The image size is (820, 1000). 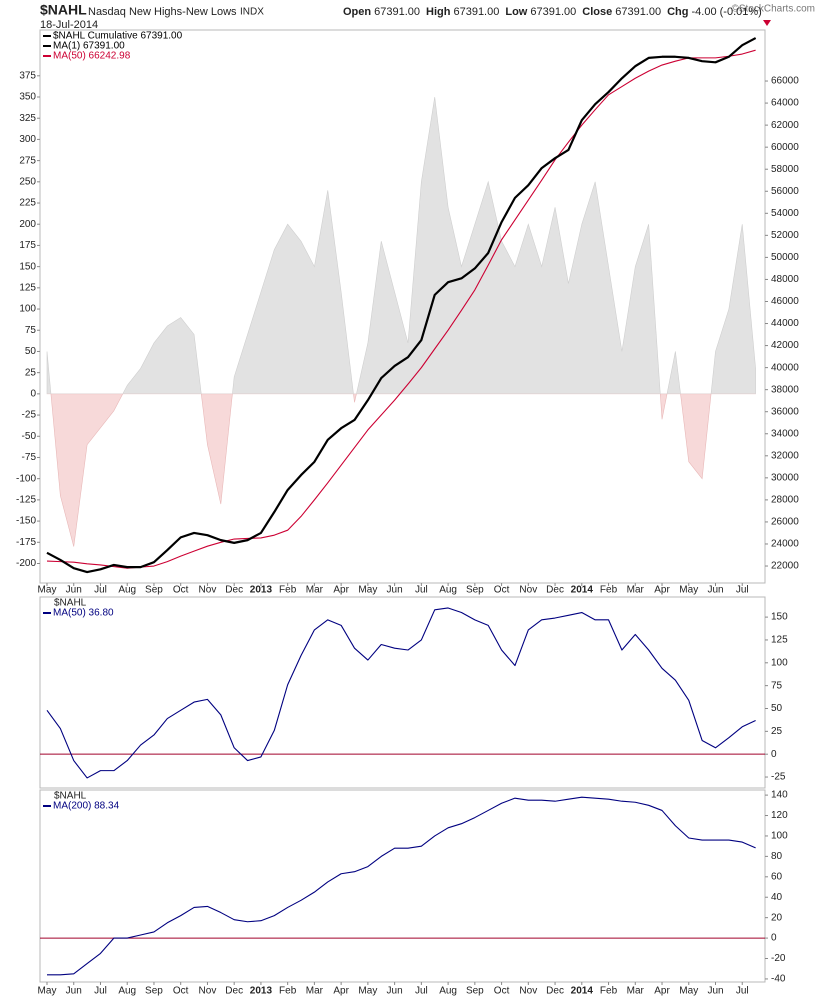 What do you see at coordinates (785, 522) in the screenshot?
I see `y2-tick-label: 26000` at bounding box center [785, 522].